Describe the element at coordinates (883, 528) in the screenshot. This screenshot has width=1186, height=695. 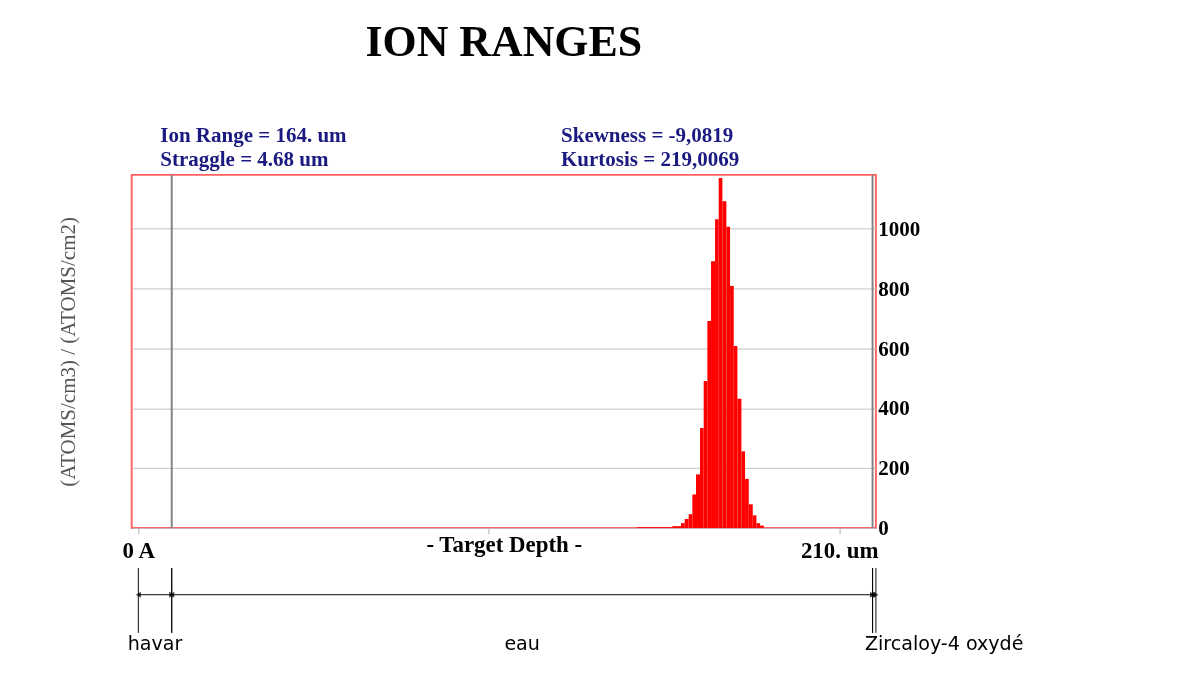
I see `y-tick-label: 0` at that location.